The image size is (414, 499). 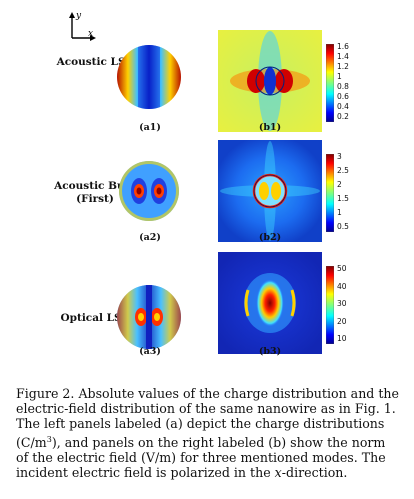 I want to click on panel-label-b1: (b1), so click(x=270, y=127).